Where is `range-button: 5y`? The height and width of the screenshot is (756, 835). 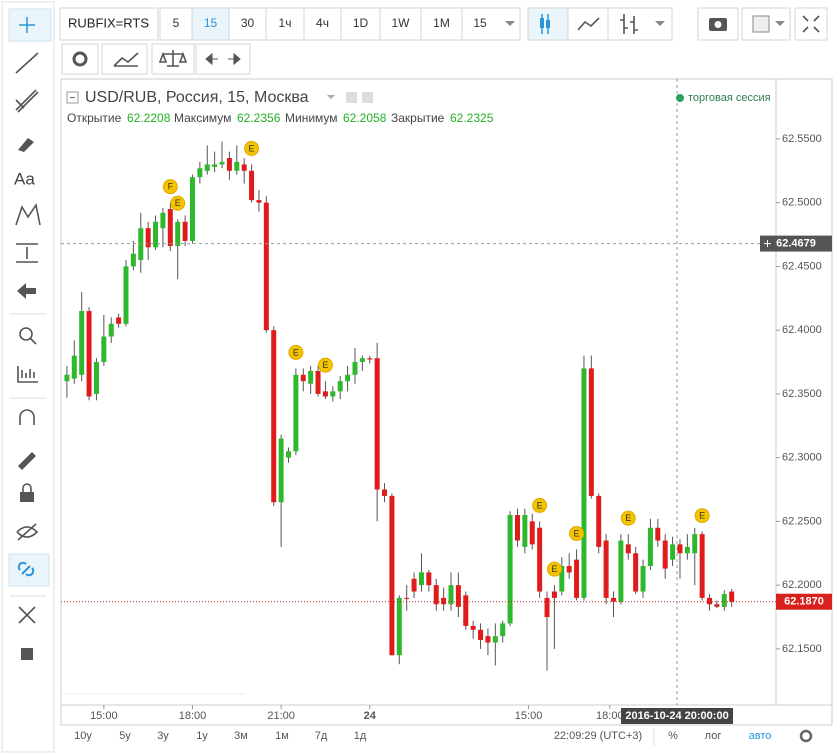 range-button: 5y is located at coordinates (125, 736).